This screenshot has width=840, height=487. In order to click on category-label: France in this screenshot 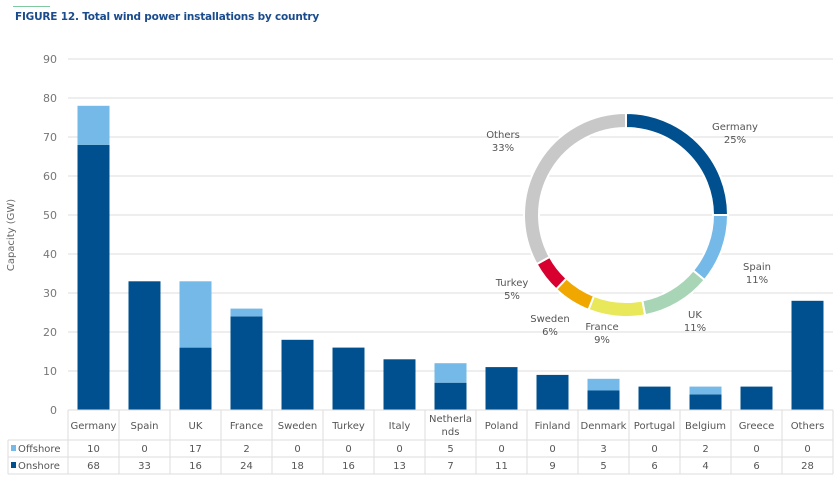, I will do `click(246, 426)`.